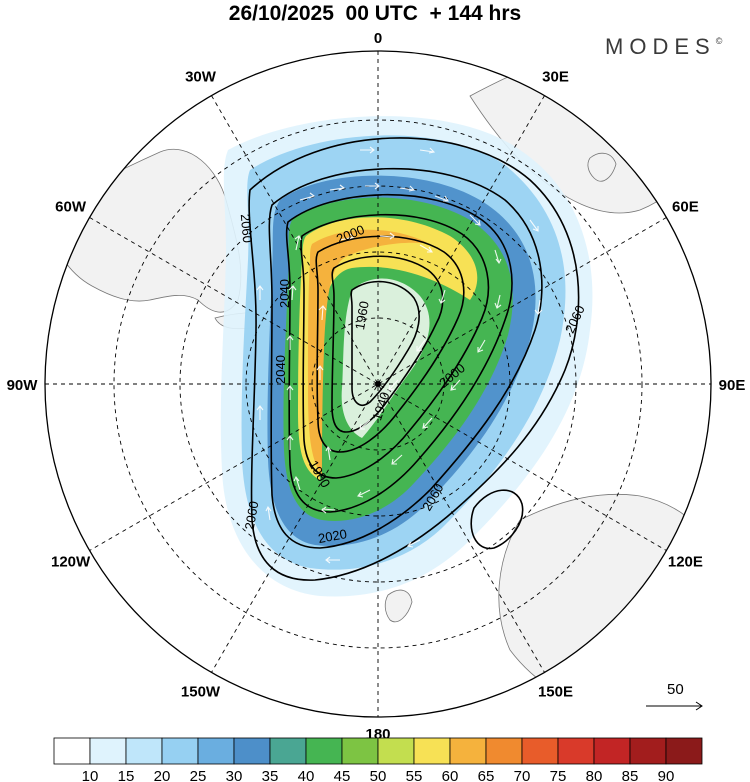 The image size is (750, 782). What do you see at coordinates (378, 38) in the screenshot?
I see `meridian-label-0: 0` at bounding box center [378, 38].